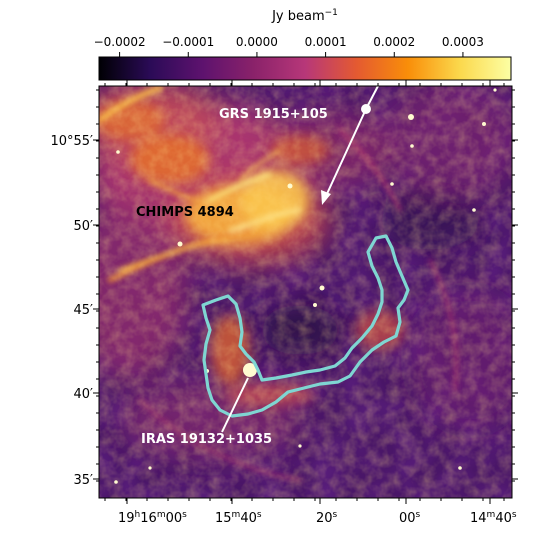 The width and height of the screenshot is (540, 560). Describe the element at coordinates (289, 46) in the screenshot. I see `colorbar-ticks: −0.0002 −0.0001 0.0000 0.0001 0.0002 0.0003` at that location.